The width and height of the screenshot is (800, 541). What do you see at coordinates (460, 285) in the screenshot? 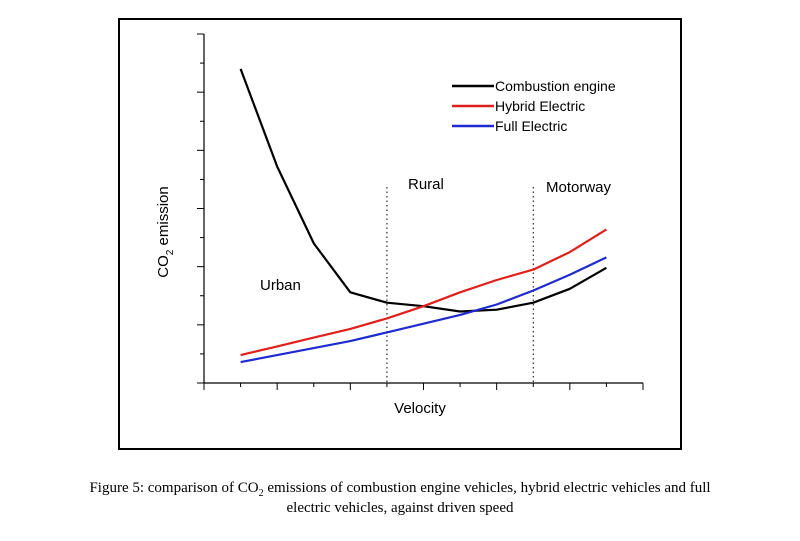
I see `region-dividers` at bounding box center [460, 285].